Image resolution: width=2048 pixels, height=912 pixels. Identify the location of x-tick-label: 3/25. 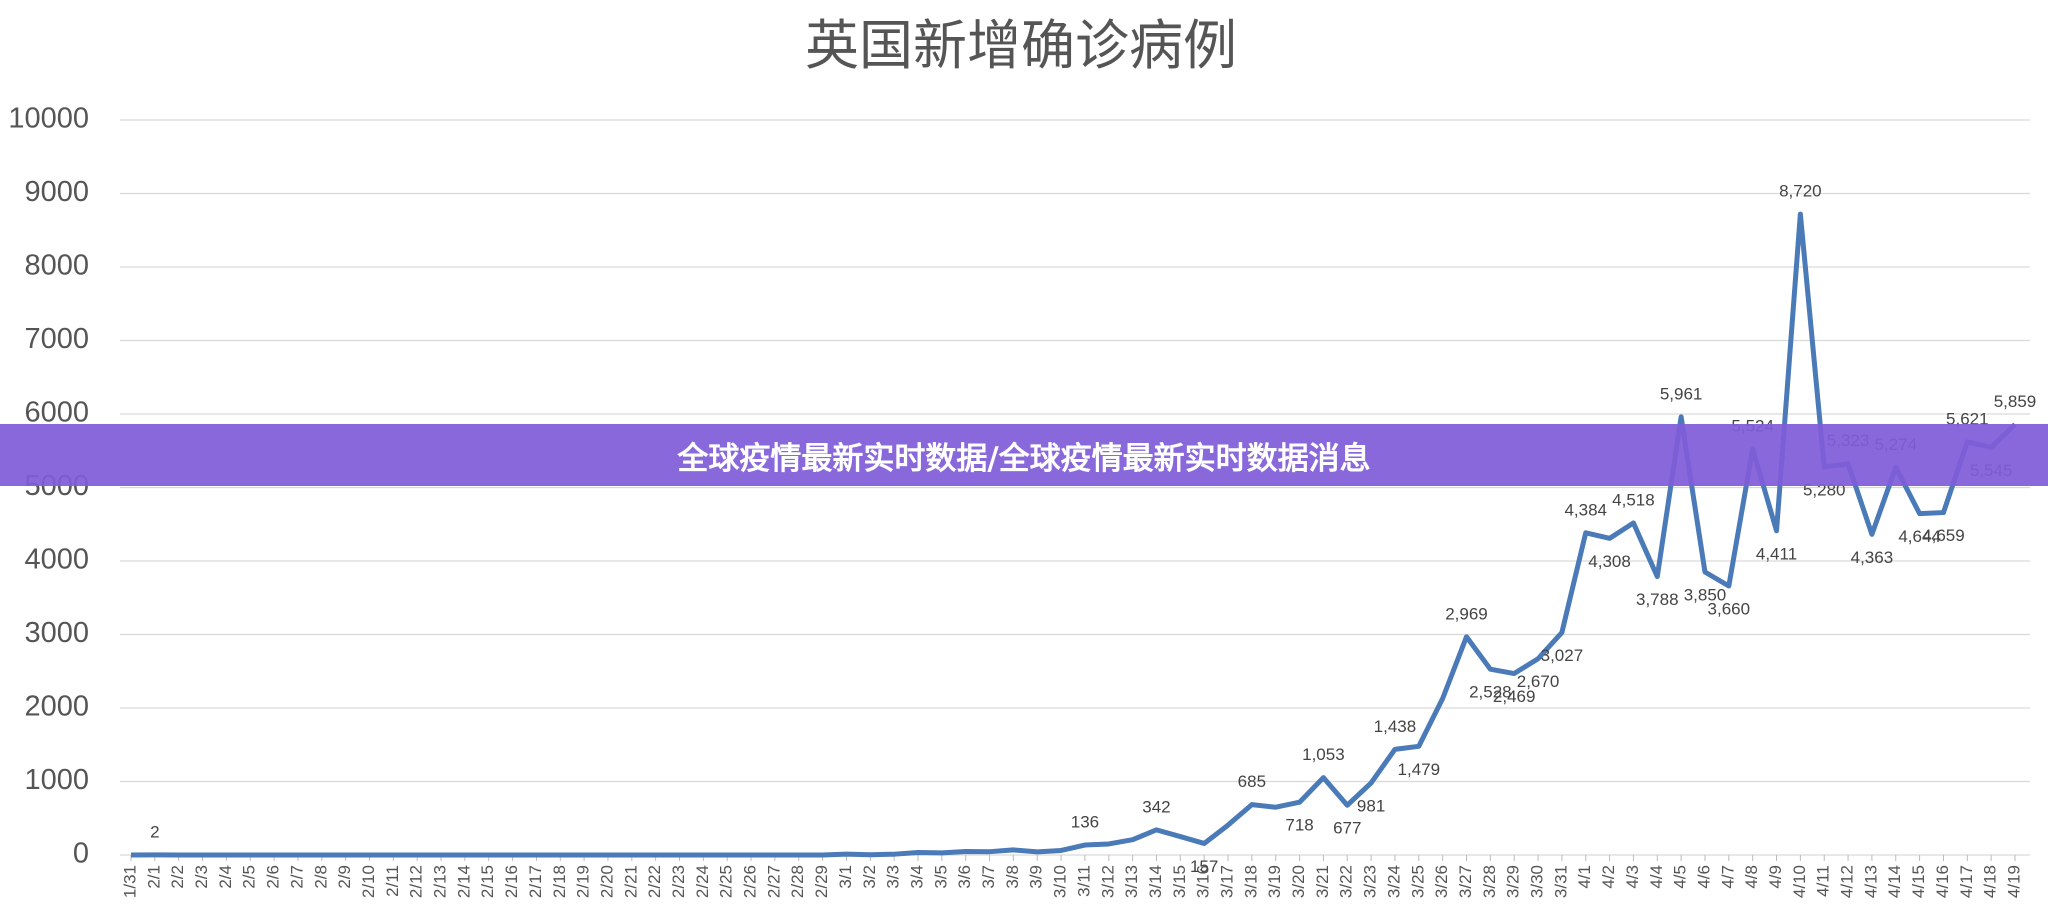
(1417, 881).